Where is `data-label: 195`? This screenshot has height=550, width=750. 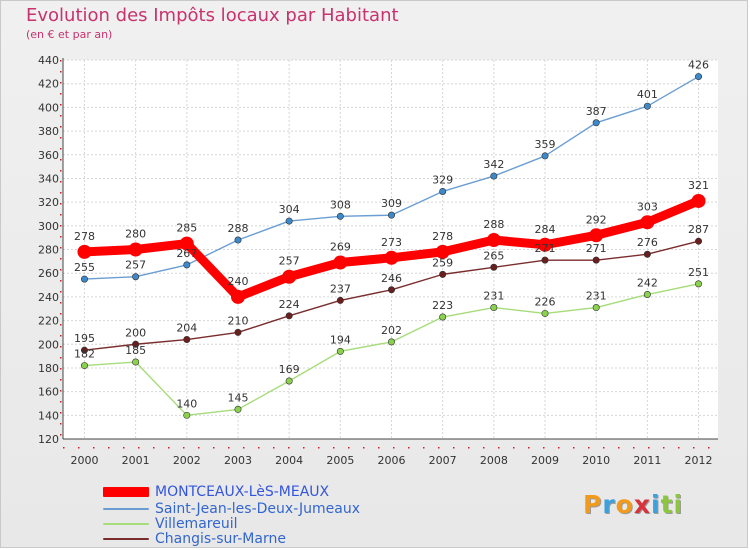 data-label: 195 is located at coordinates (84, 338).